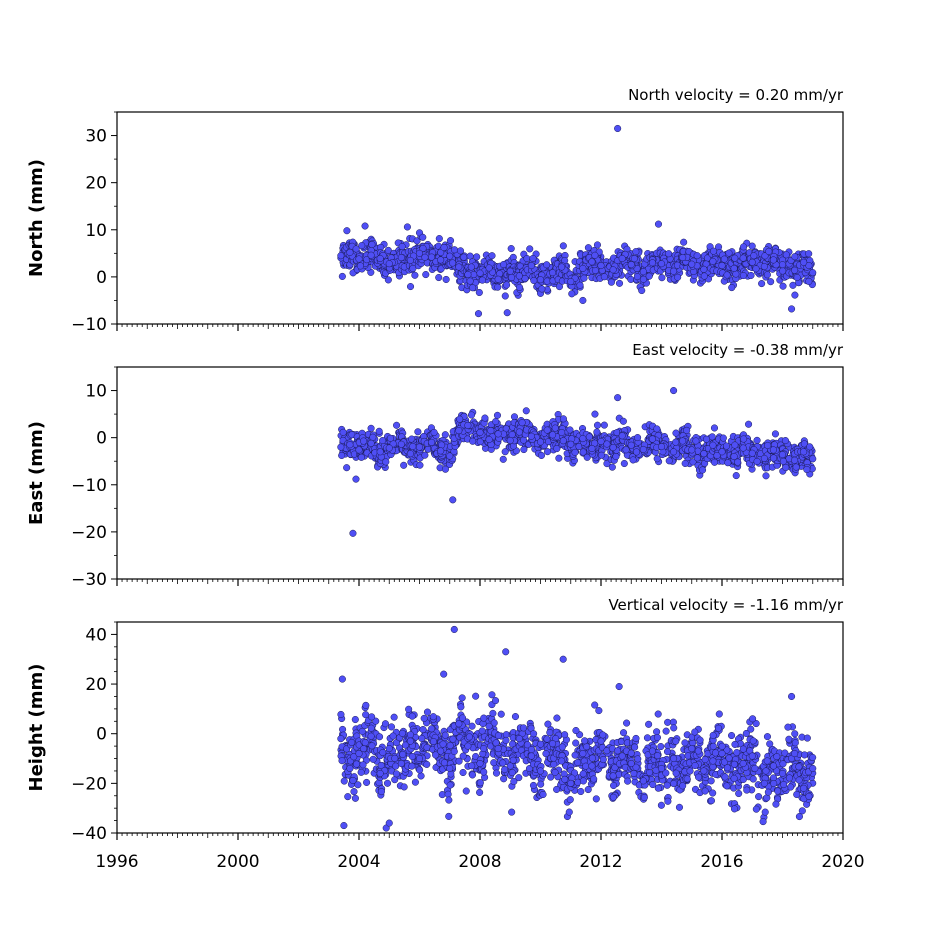 This screenshot has width=937, height=937. I want to click on north-y-axis-label: North (mm), so click(36, 218).